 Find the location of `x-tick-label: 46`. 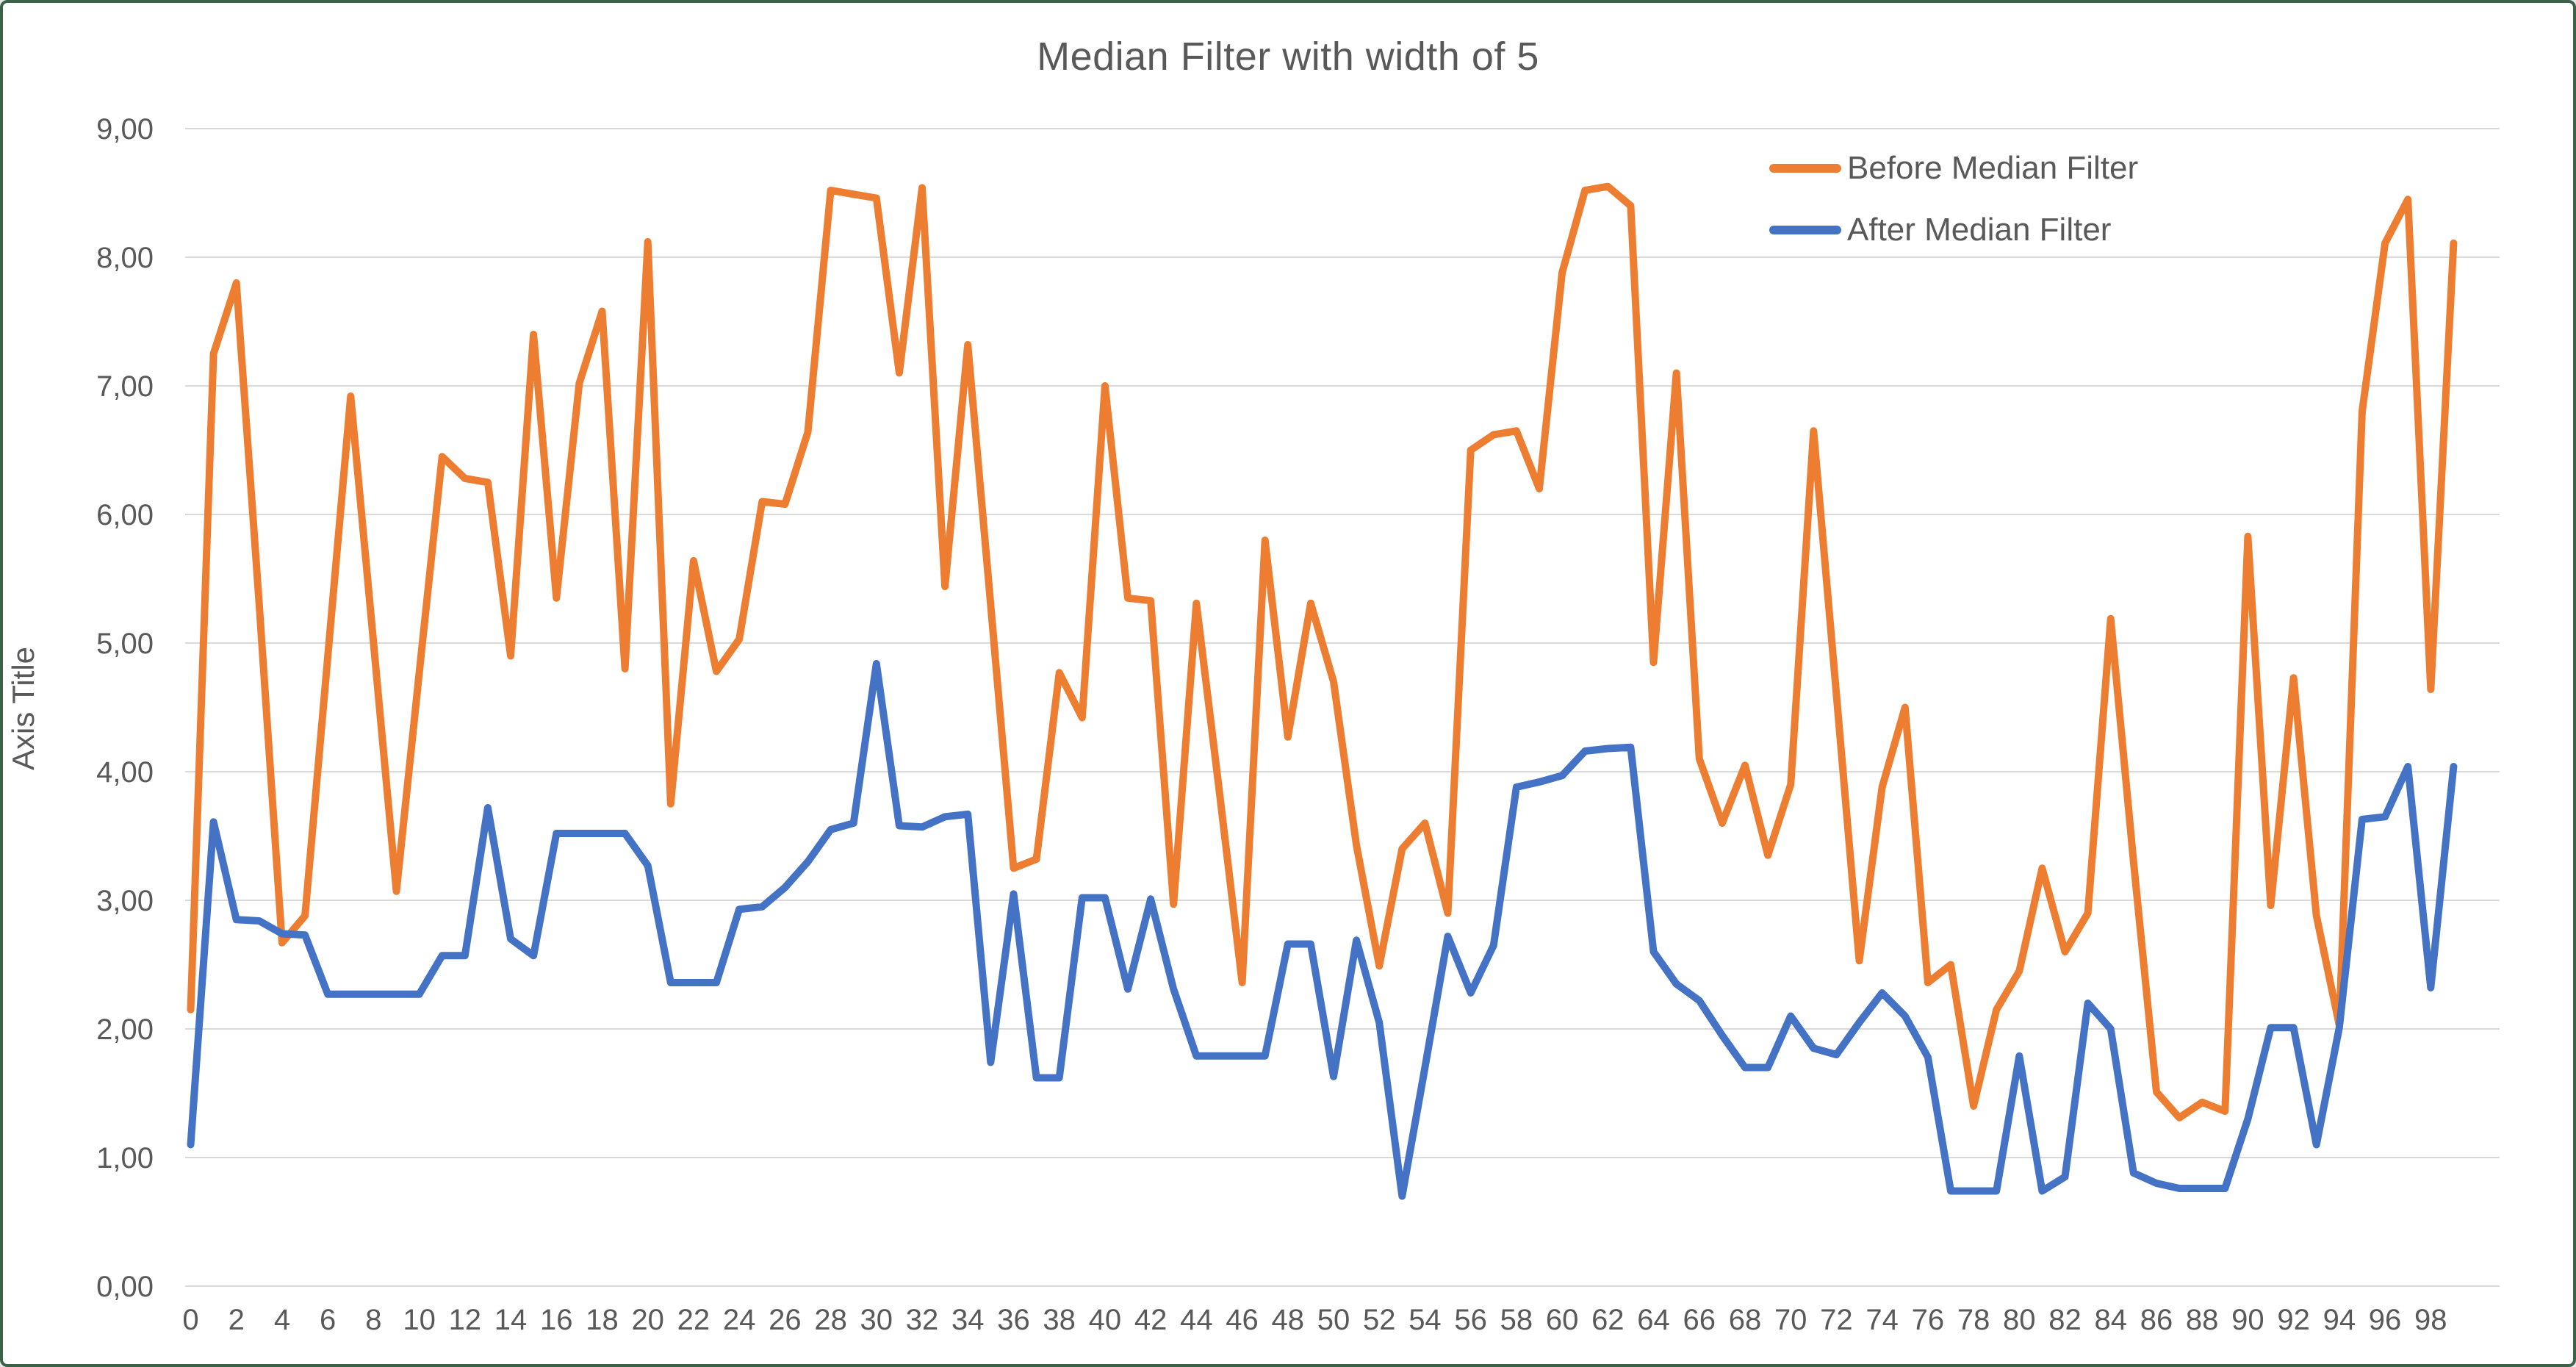

x-tick-label: 46 is located at coordinates (1242, 1320).